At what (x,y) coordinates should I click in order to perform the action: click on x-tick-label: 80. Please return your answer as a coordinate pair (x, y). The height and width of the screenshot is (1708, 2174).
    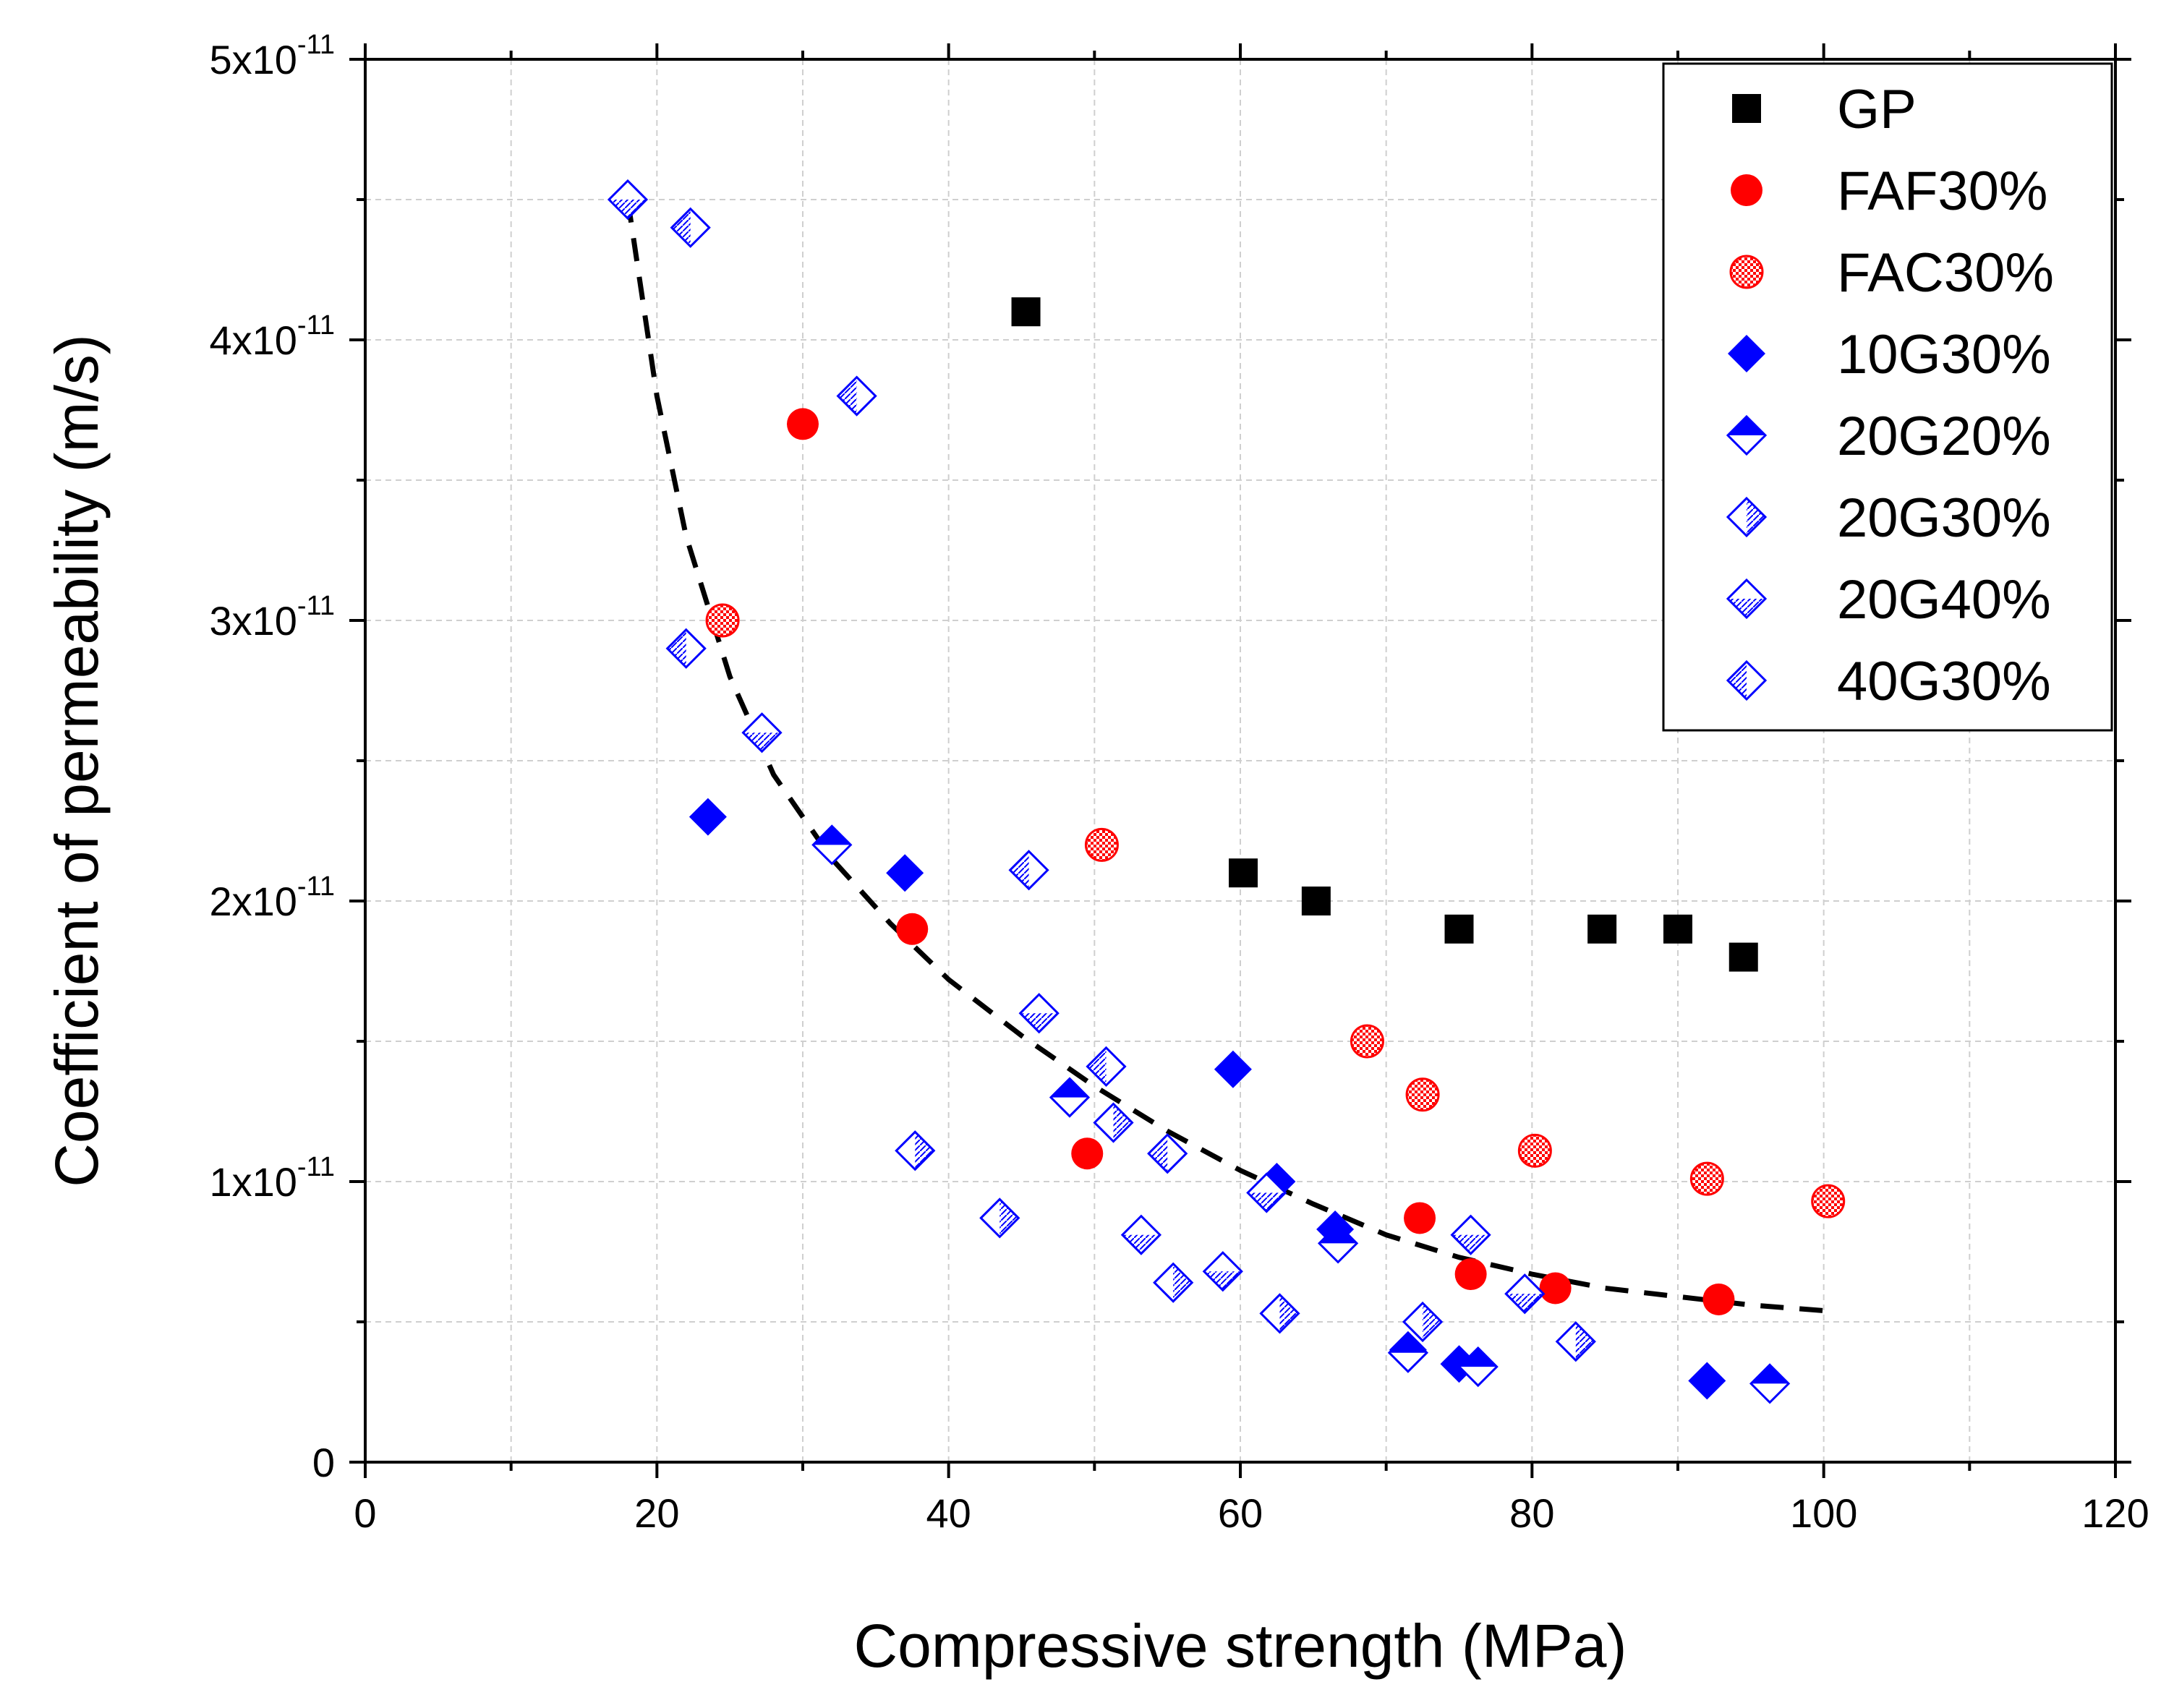
    Looking at the image, I should click on (1531, 1513).